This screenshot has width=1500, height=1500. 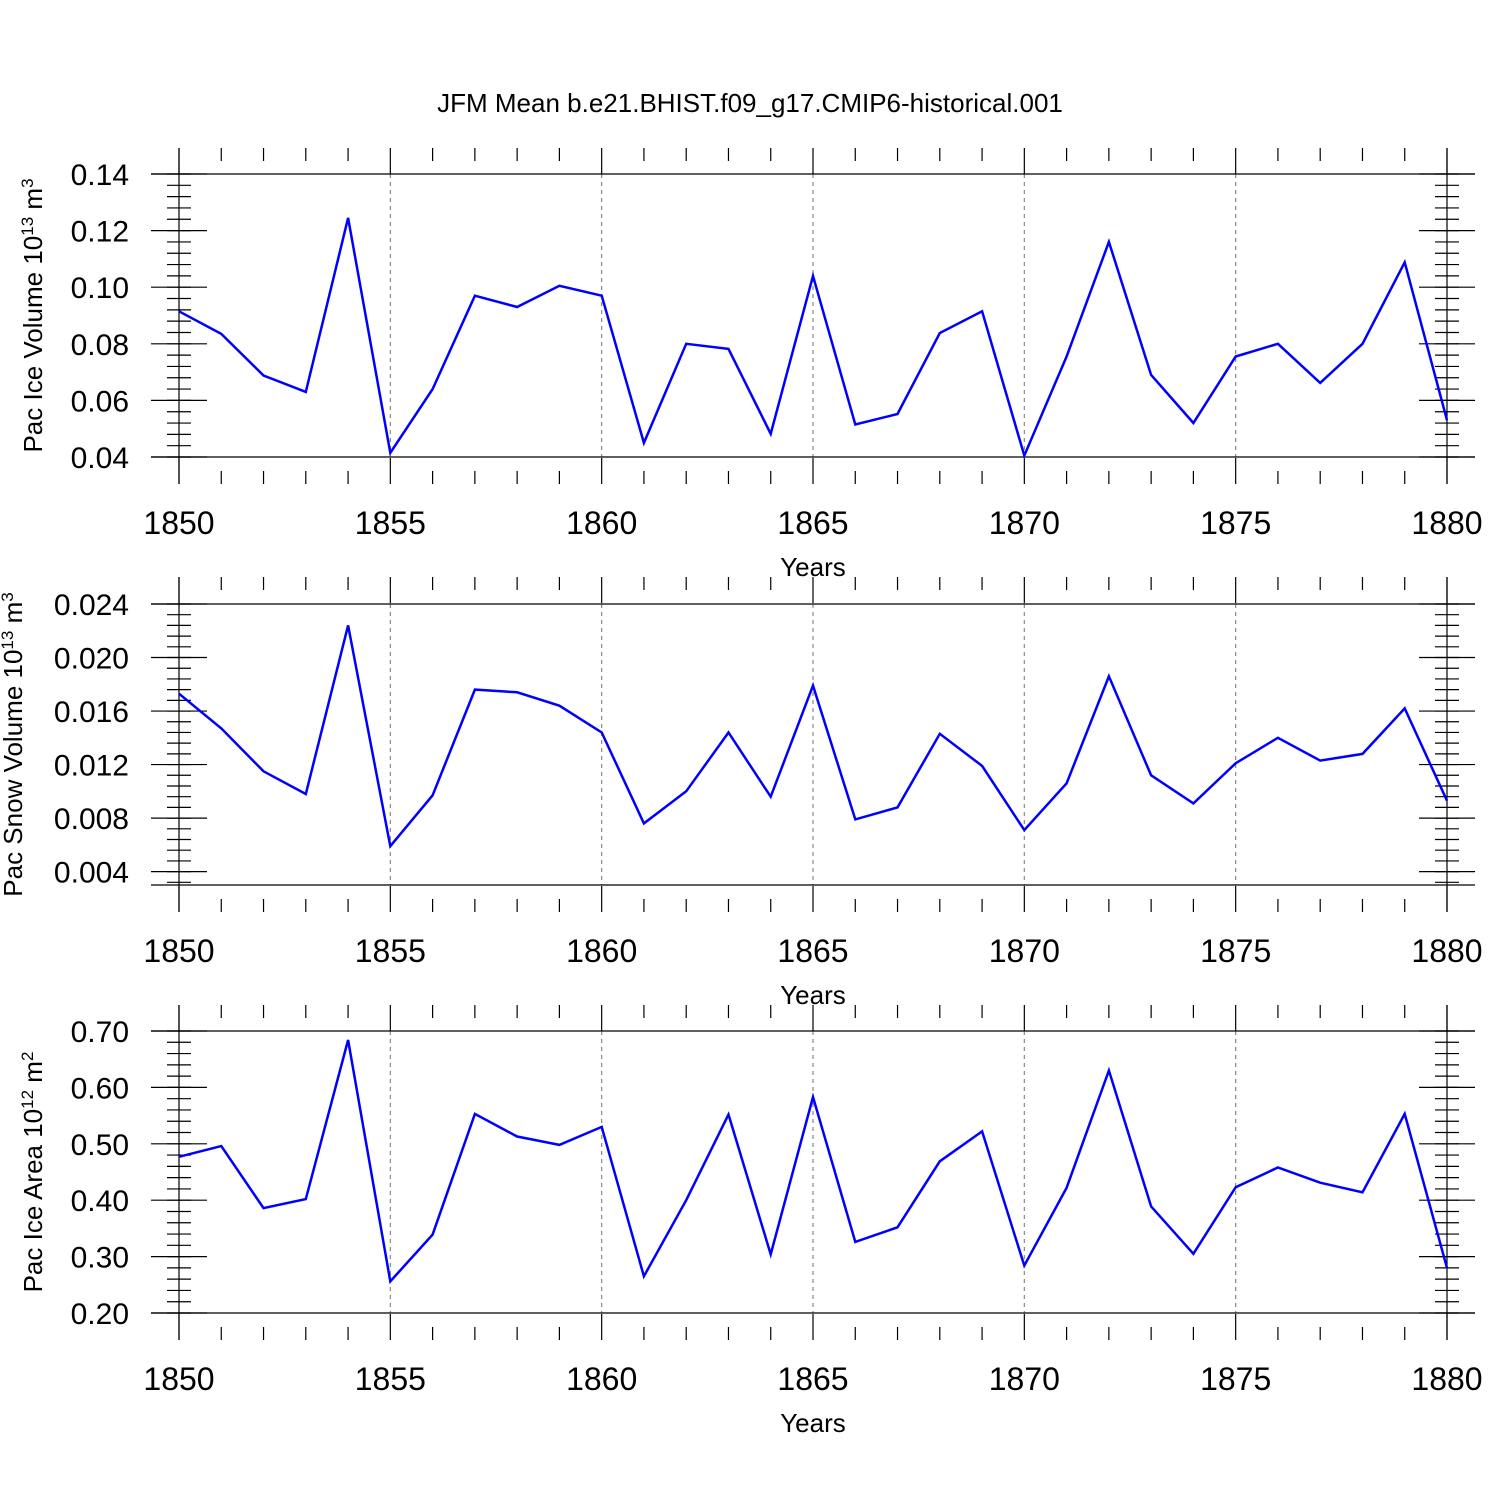 What do you see at coordinates (100, 1088) in the screenshot?
I see `y-tick-label: 0.60` at bounding box center [100, 1088].